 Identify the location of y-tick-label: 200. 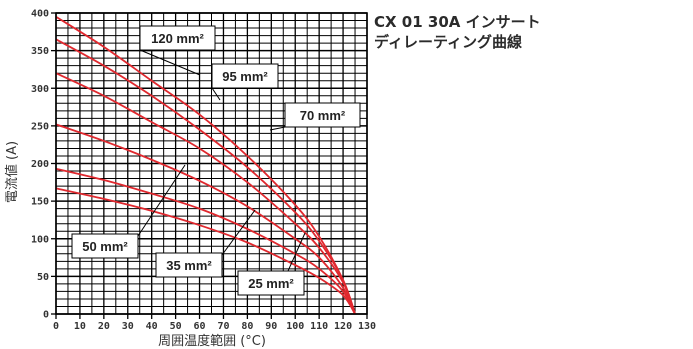
(40, 164).